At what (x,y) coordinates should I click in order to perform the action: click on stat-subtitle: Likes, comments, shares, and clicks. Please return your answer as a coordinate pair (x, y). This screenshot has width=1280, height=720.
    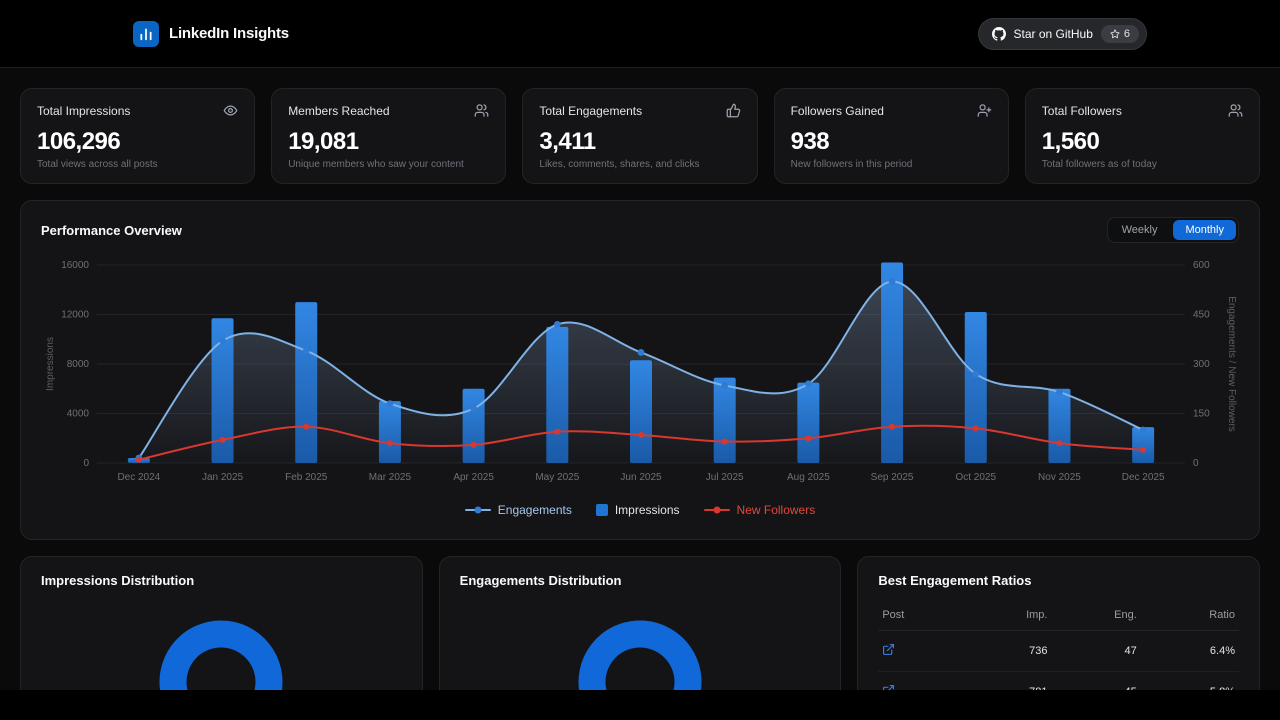
    Looking at the image, I should click on (619, 164).